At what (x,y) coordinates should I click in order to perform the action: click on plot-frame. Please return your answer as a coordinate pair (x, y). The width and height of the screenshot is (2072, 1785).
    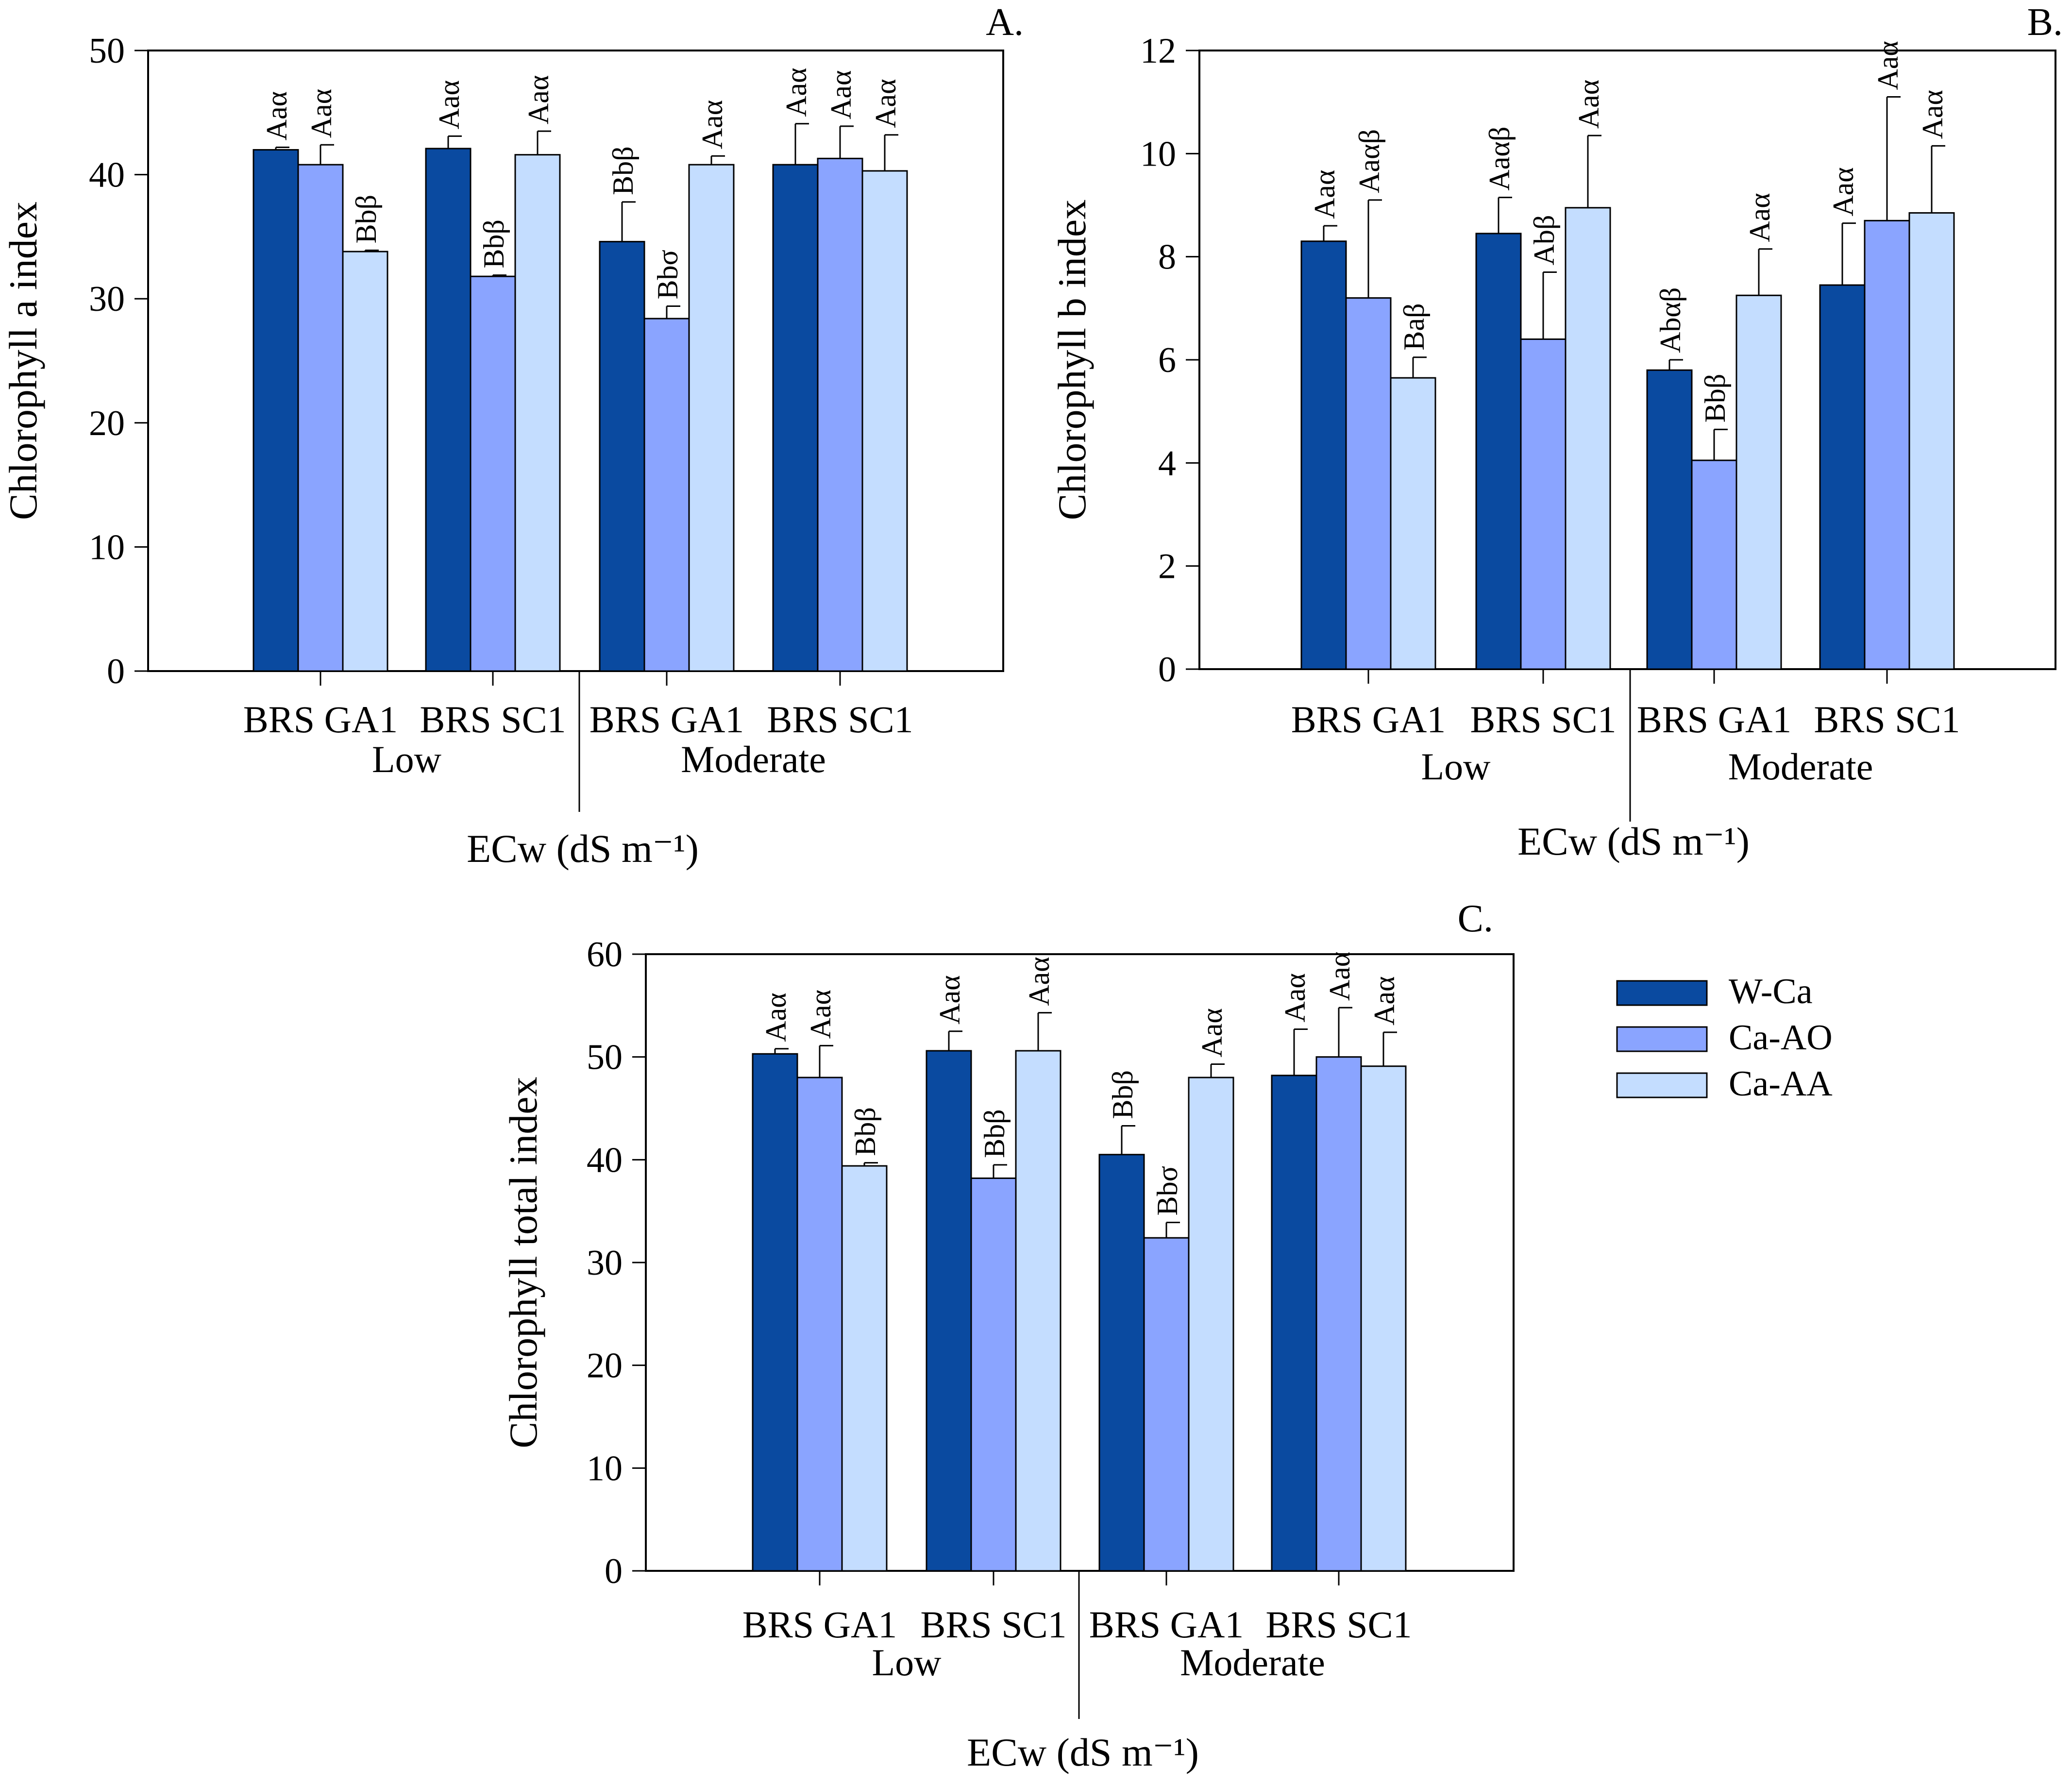
    Looking at the image, I should click on (575, 361).